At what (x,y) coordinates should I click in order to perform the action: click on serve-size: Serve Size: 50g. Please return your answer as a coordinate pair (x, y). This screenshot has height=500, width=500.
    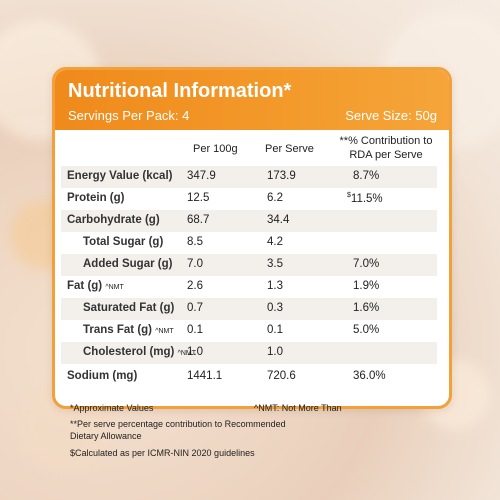
    Looking at the image, I should click on (391, 115).